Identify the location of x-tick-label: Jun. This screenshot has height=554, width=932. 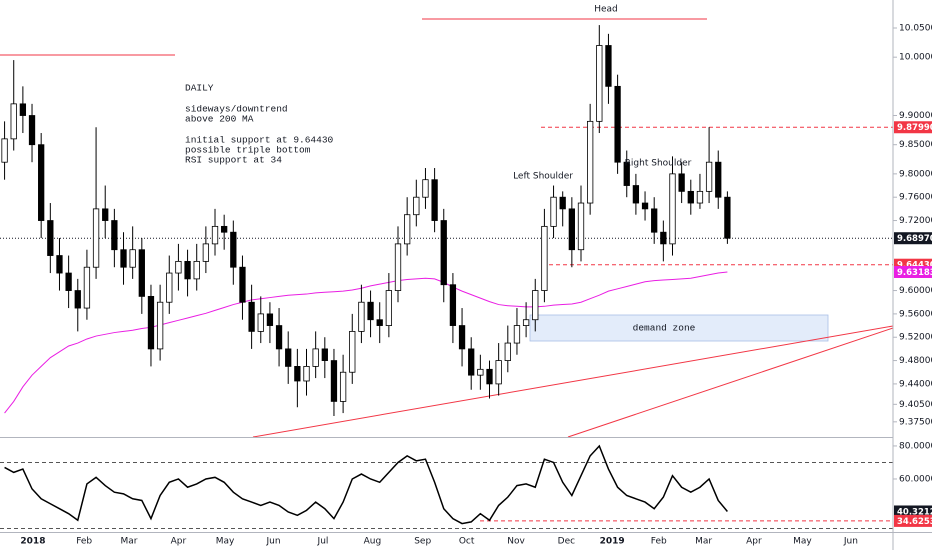
(850, 542).